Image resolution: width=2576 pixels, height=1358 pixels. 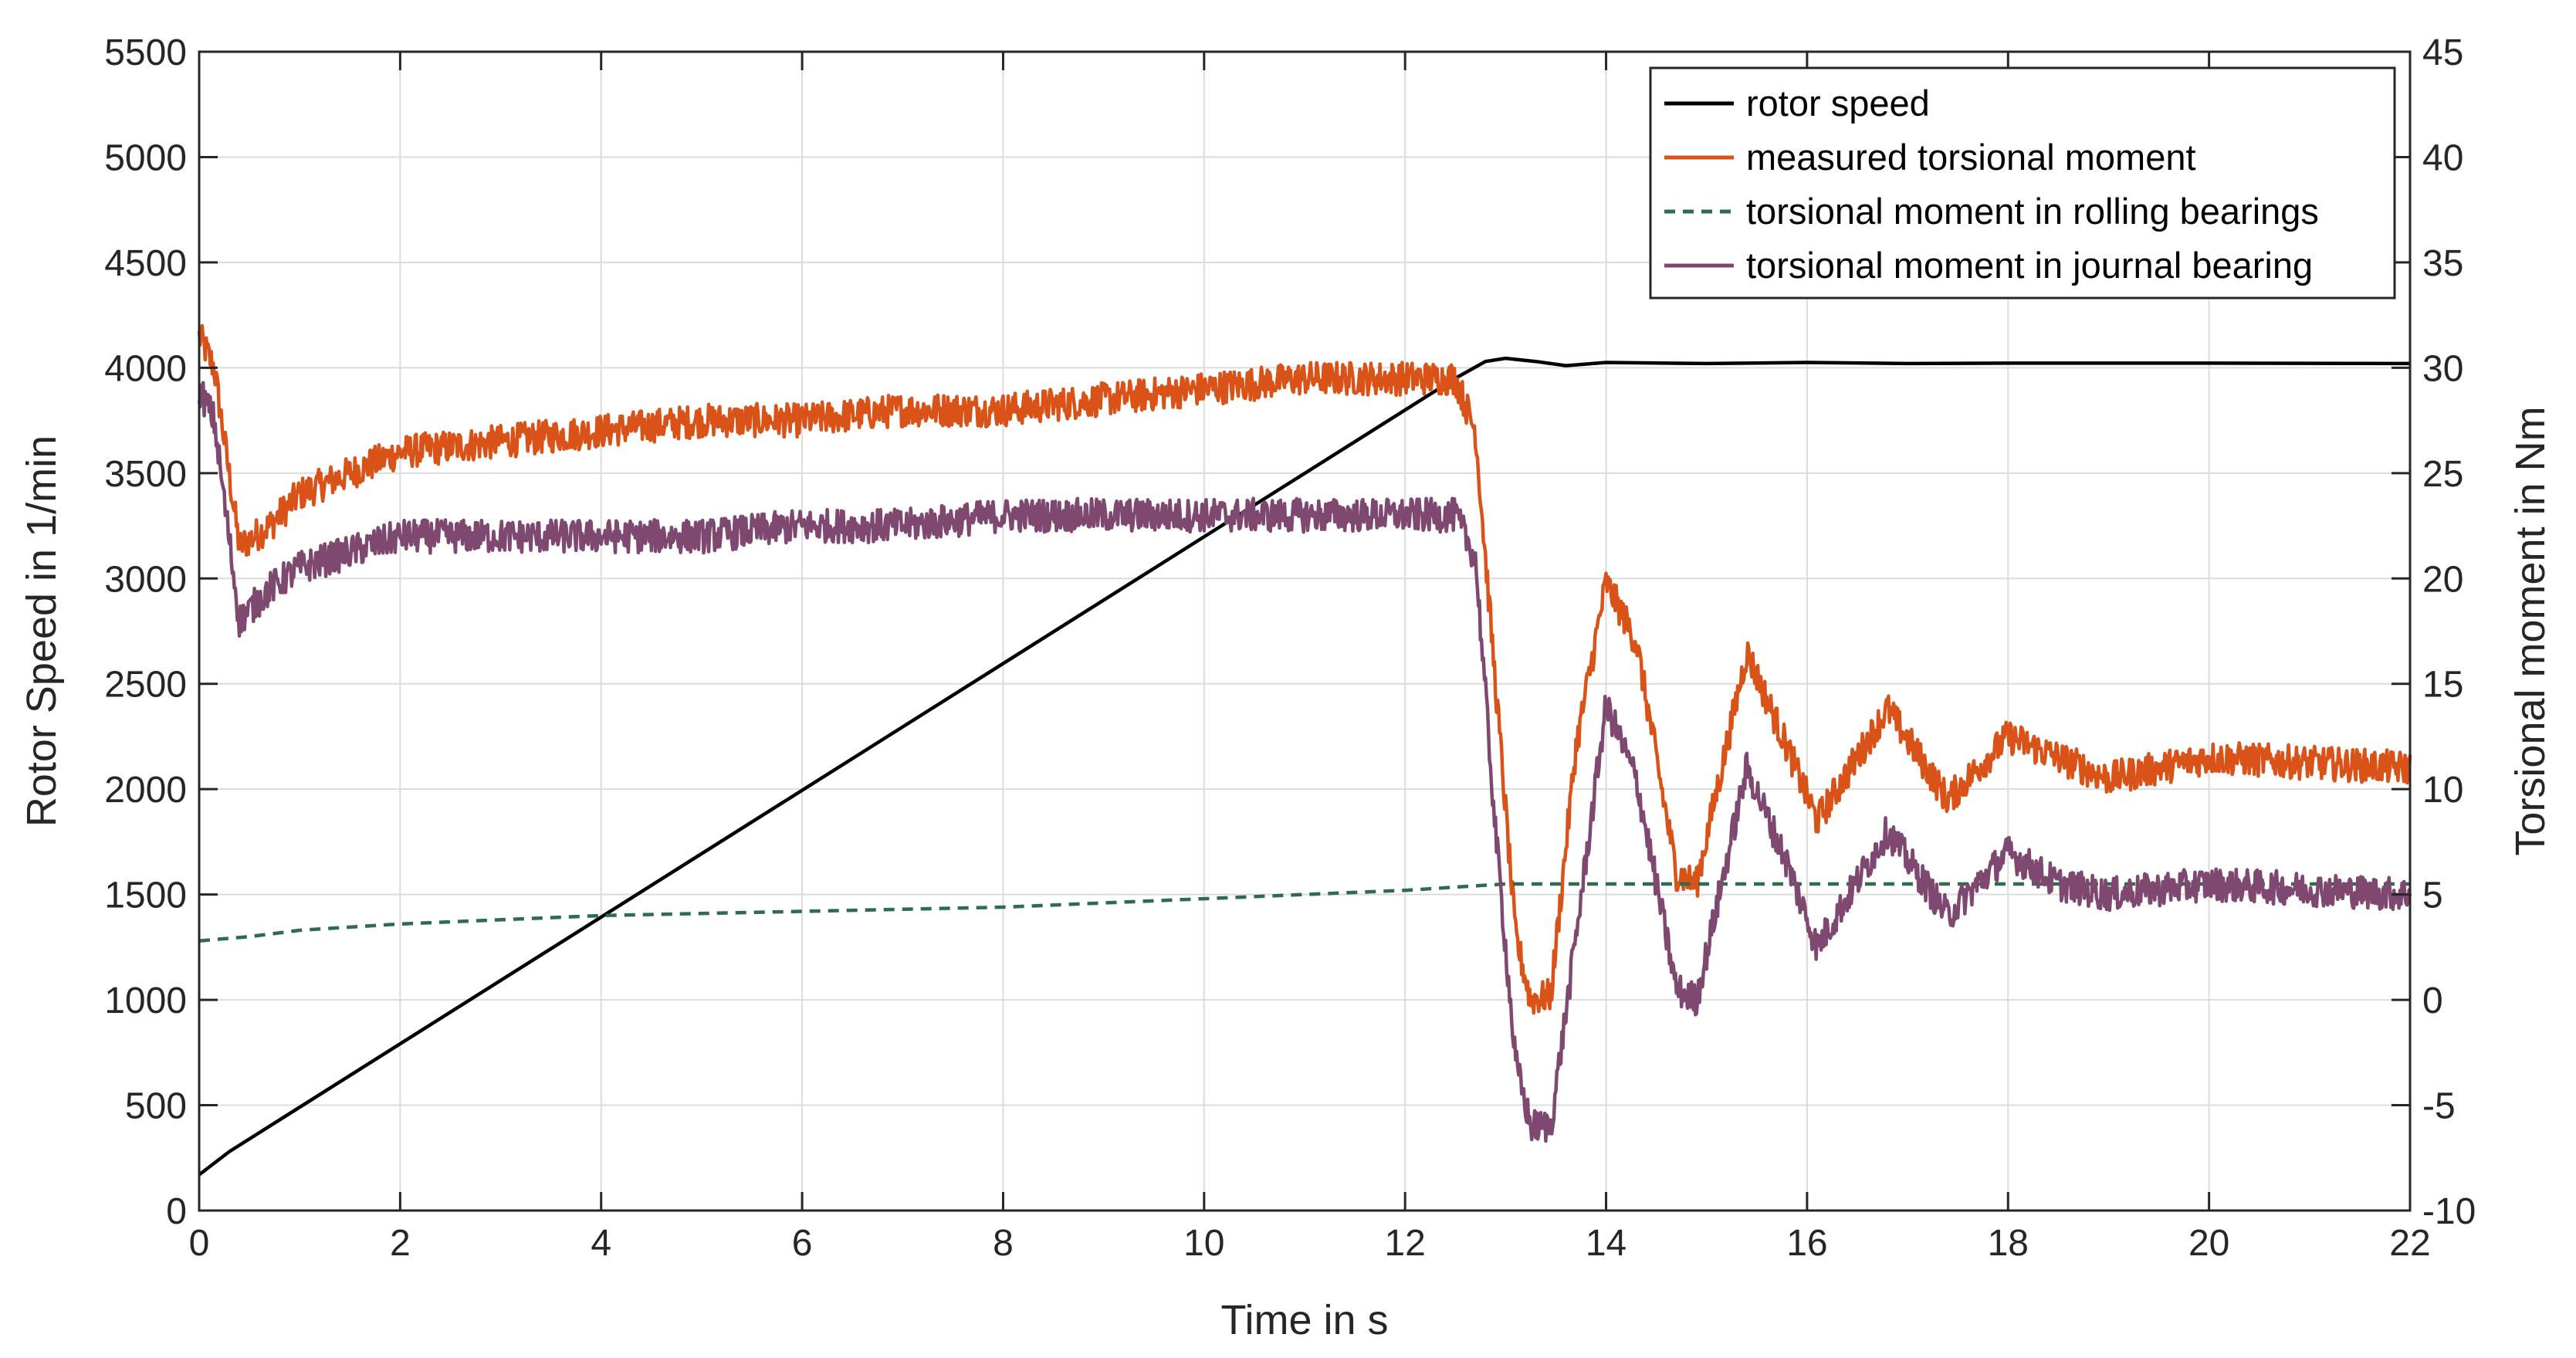 I want to click on x-tick-label: 22, so click(x=2409, y=1243).